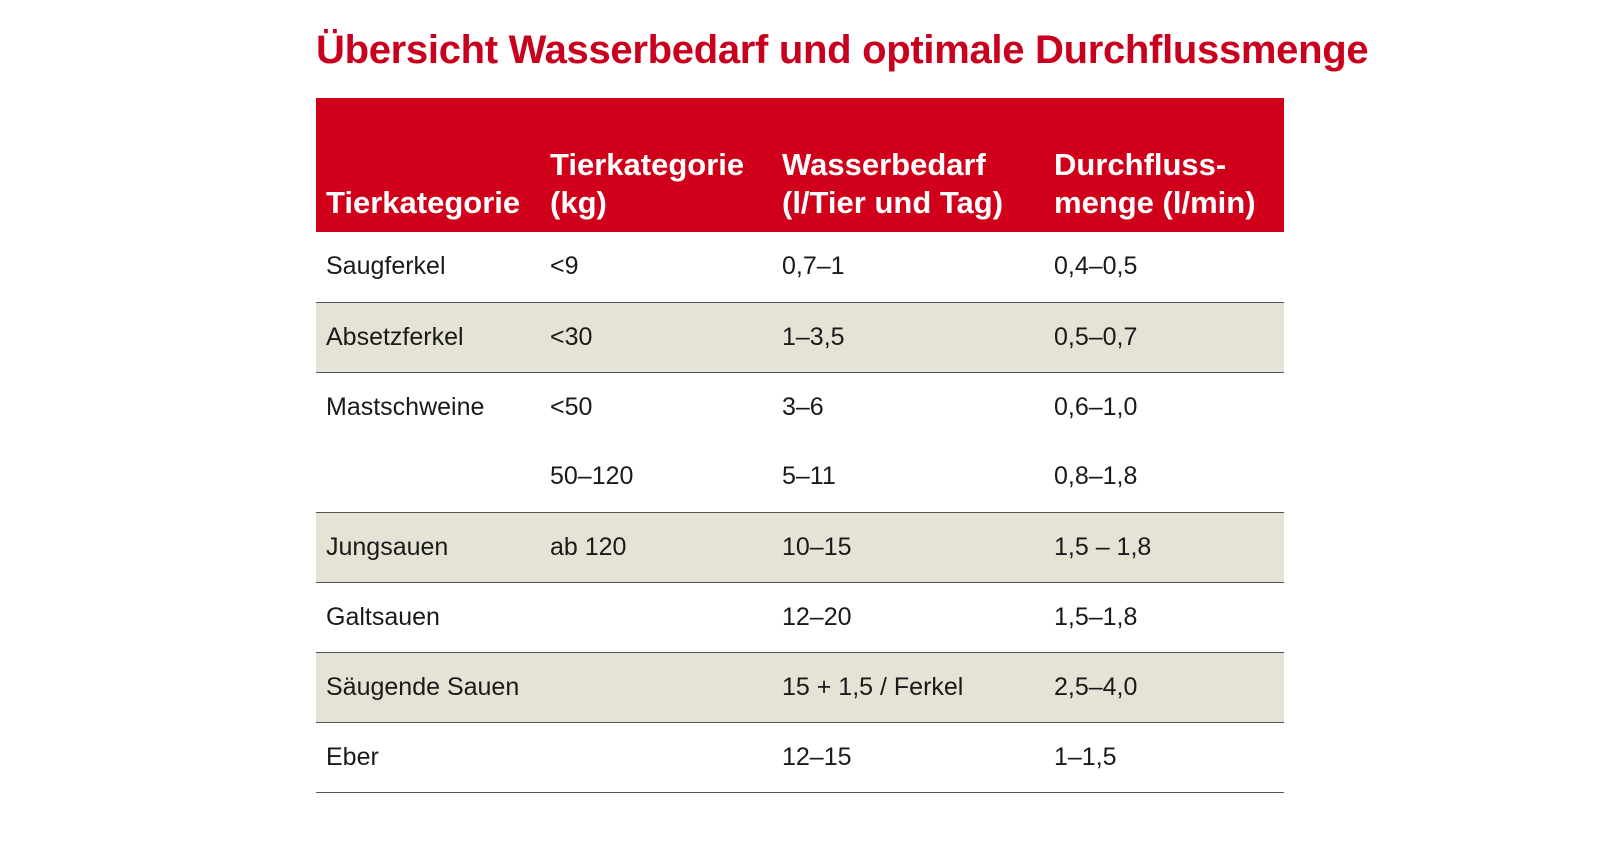  I want to click on cell-water-demand: 15 + 1,5 / Ferkel, so click(908, 687).